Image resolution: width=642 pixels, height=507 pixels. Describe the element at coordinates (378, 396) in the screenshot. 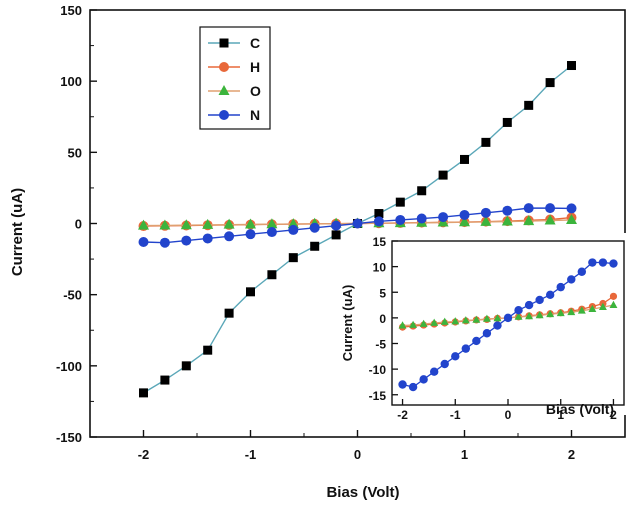

I see `inset-y-tick-label: -15` at that location.